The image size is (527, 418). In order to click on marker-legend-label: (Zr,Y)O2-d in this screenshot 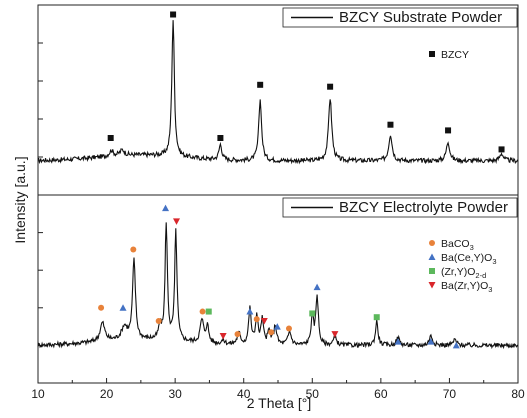, I will do `click(463, 273)`.